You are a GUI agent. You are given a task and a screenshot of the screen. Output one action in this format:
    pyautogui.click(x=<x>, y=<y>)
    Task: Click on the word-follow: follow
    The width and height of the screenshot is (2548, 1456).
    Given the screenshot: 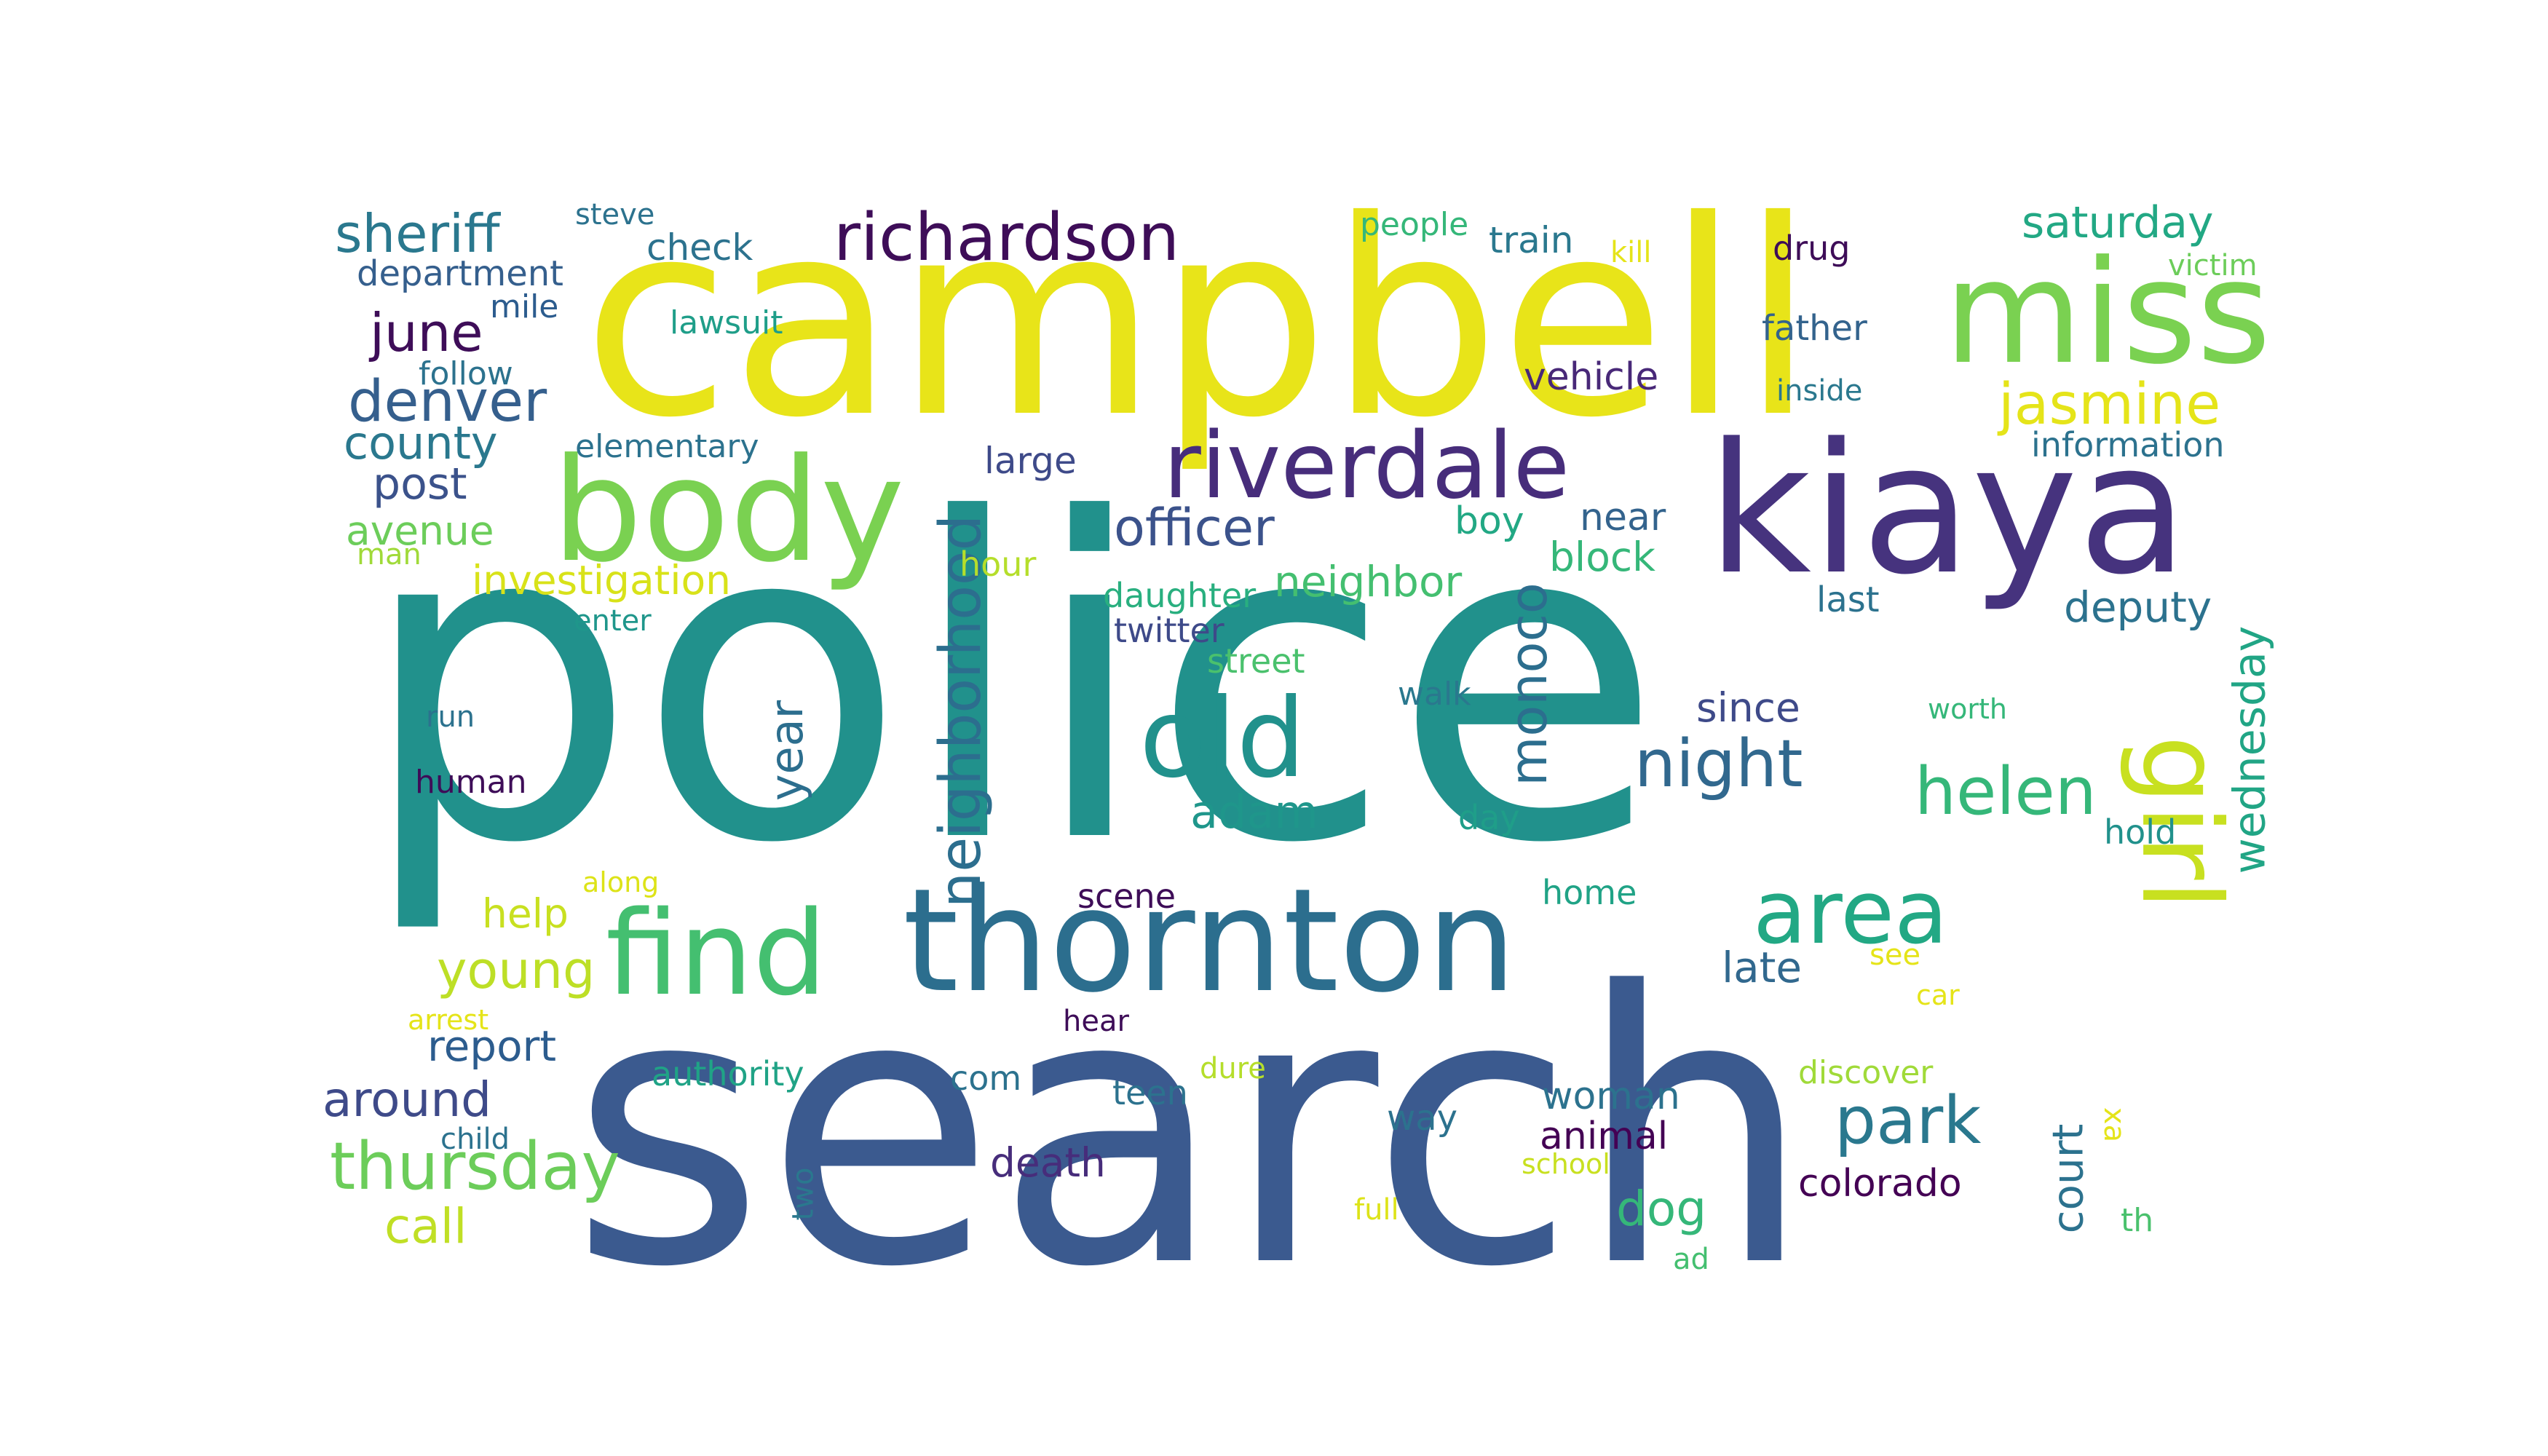 What is the action you would take?
    pyautogui.click(x=466, y=373)
    